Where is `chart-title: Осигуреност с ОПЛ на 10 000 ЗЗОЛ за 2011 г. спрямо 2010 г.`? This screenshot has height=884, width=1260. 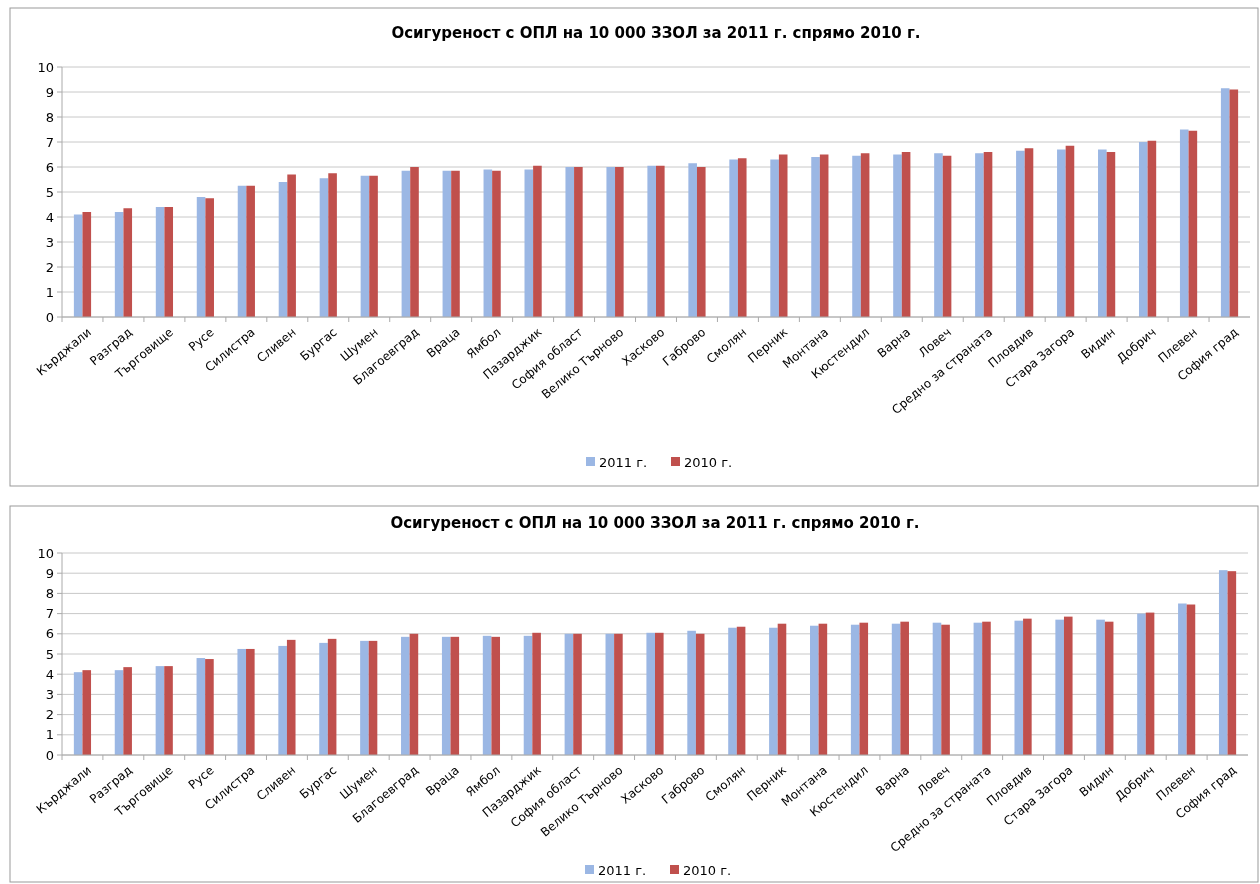
chart-title: Осигуреност с ОПЛ на 10 000 ЗЗОЛ за 2011 г. спрямо 2010 г. is located at coordinates (655, 523).